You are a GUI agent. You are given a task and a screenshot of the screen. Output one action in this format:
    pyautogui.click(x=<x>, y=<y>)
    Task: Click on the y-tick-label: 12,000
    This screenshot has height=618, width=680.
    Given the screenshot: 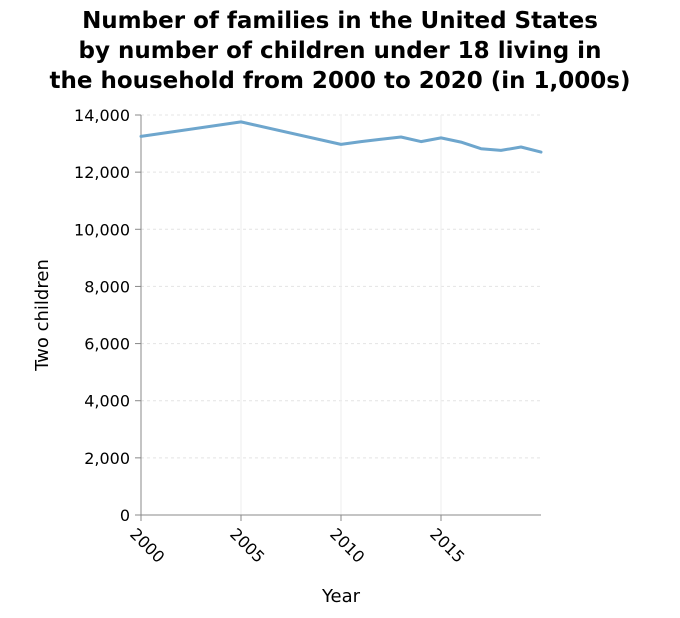 What is the action you would take?
    pyautogui.click(x=102, y=172)
    